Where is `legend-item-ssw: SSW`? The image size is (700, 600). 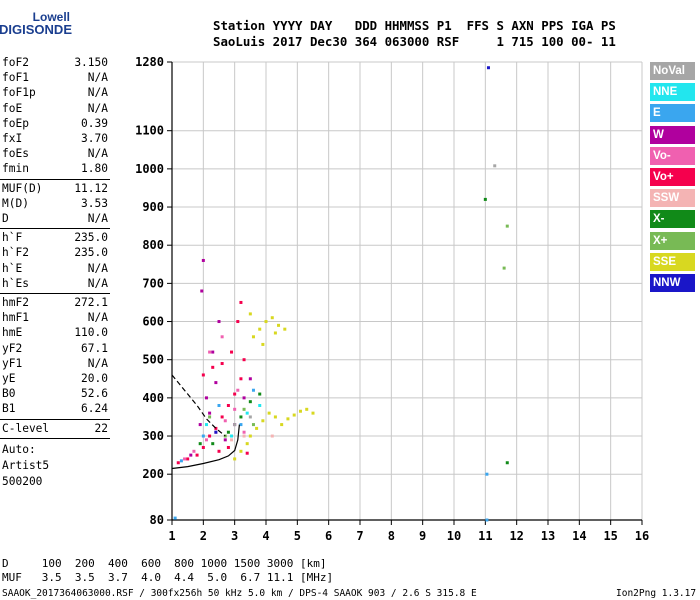 legend-item-ssw: SSW is located at coordinates (672, 198).